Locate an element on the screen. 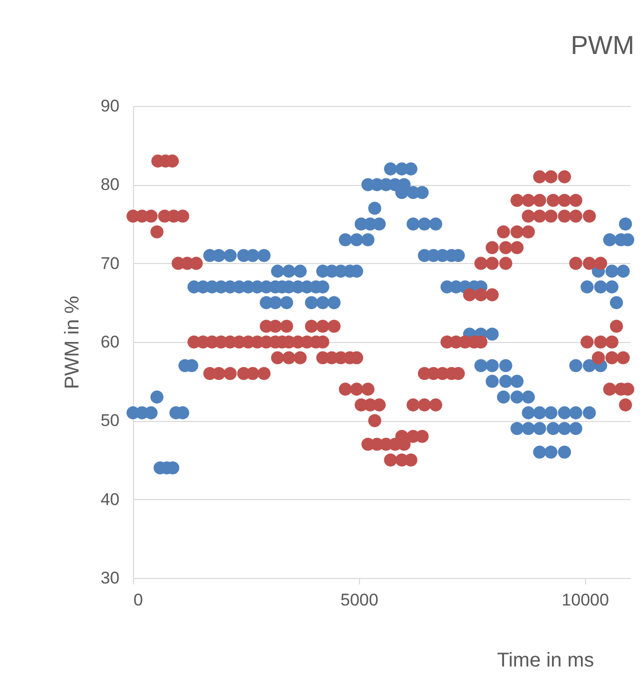 This screenshot has width=644, height=696. chart-title: PWM is located at coordinates (602, 45).